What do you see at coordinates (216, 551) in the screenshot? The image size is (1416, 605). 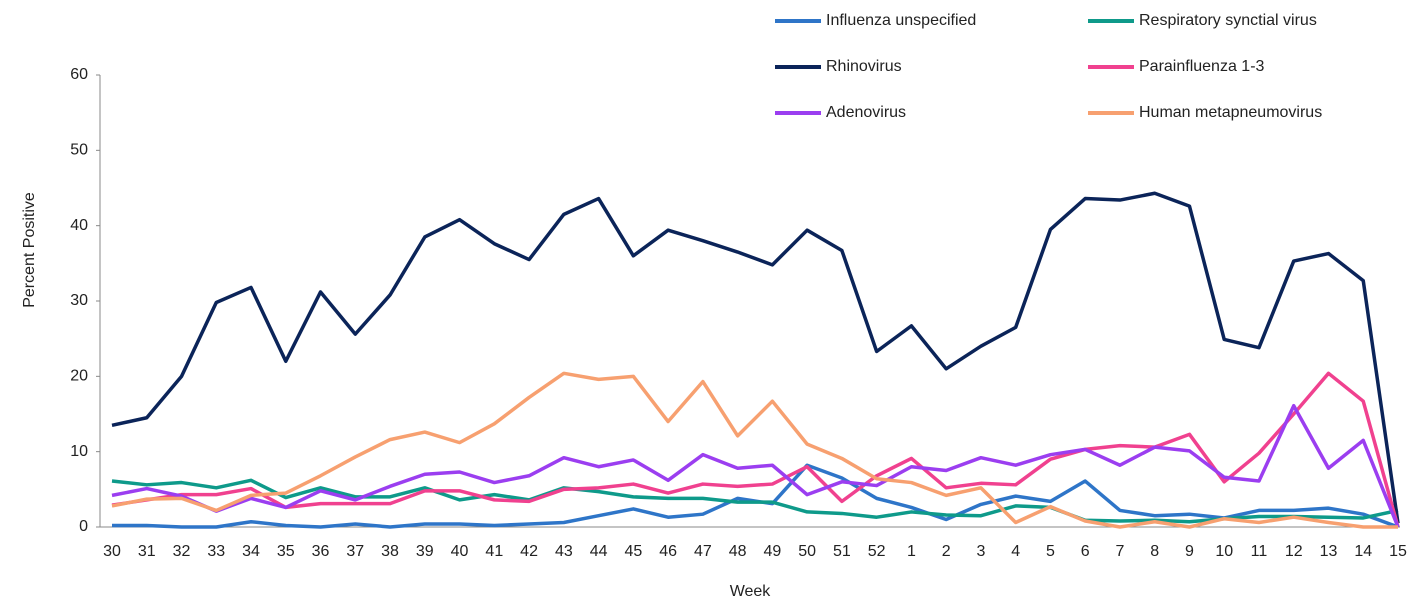 I see `x-tick-label: 33` at bounding box center [216, 551].